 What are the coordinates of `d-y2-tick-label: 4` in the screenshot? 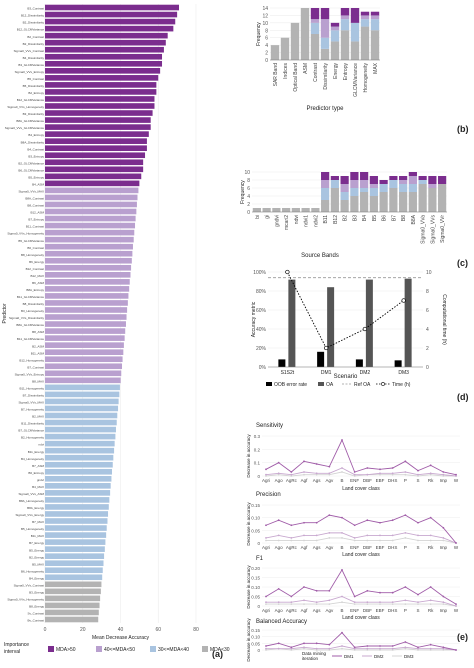 It's located at (427, 330).